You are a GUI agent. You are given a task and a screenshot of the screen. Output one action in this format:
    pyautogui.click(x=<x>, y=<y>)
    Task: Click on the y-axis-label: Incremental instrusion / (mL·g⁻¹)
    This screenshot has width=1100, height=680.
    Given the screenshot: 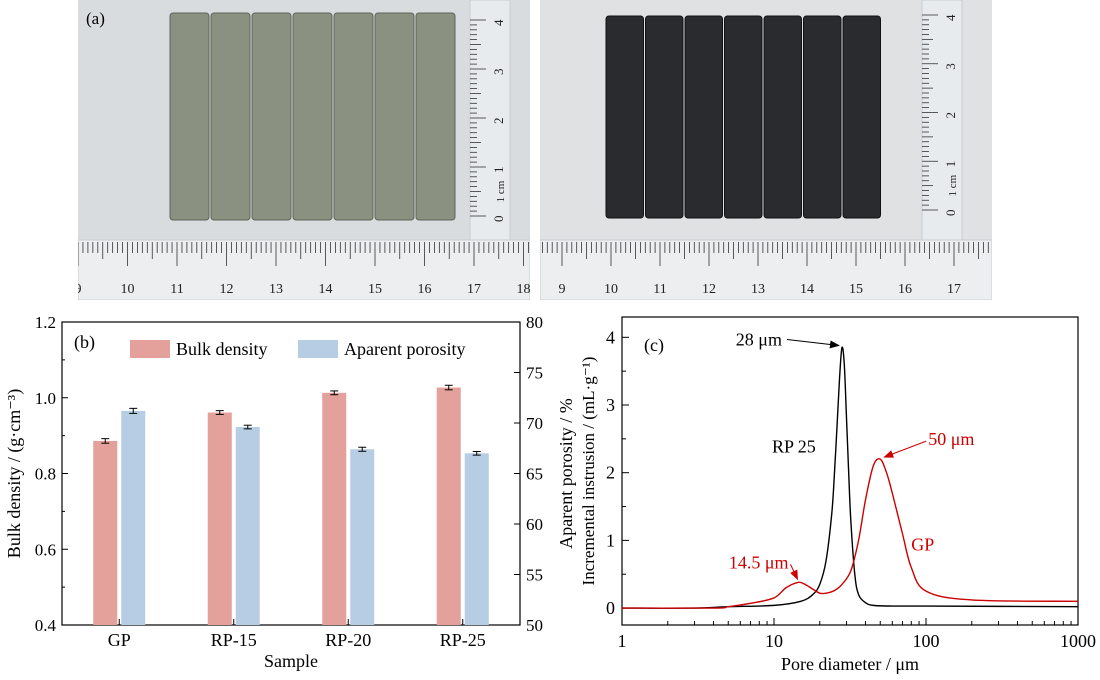 What is the action you would take?
    pyautogui.click(x=589, y=471)
    